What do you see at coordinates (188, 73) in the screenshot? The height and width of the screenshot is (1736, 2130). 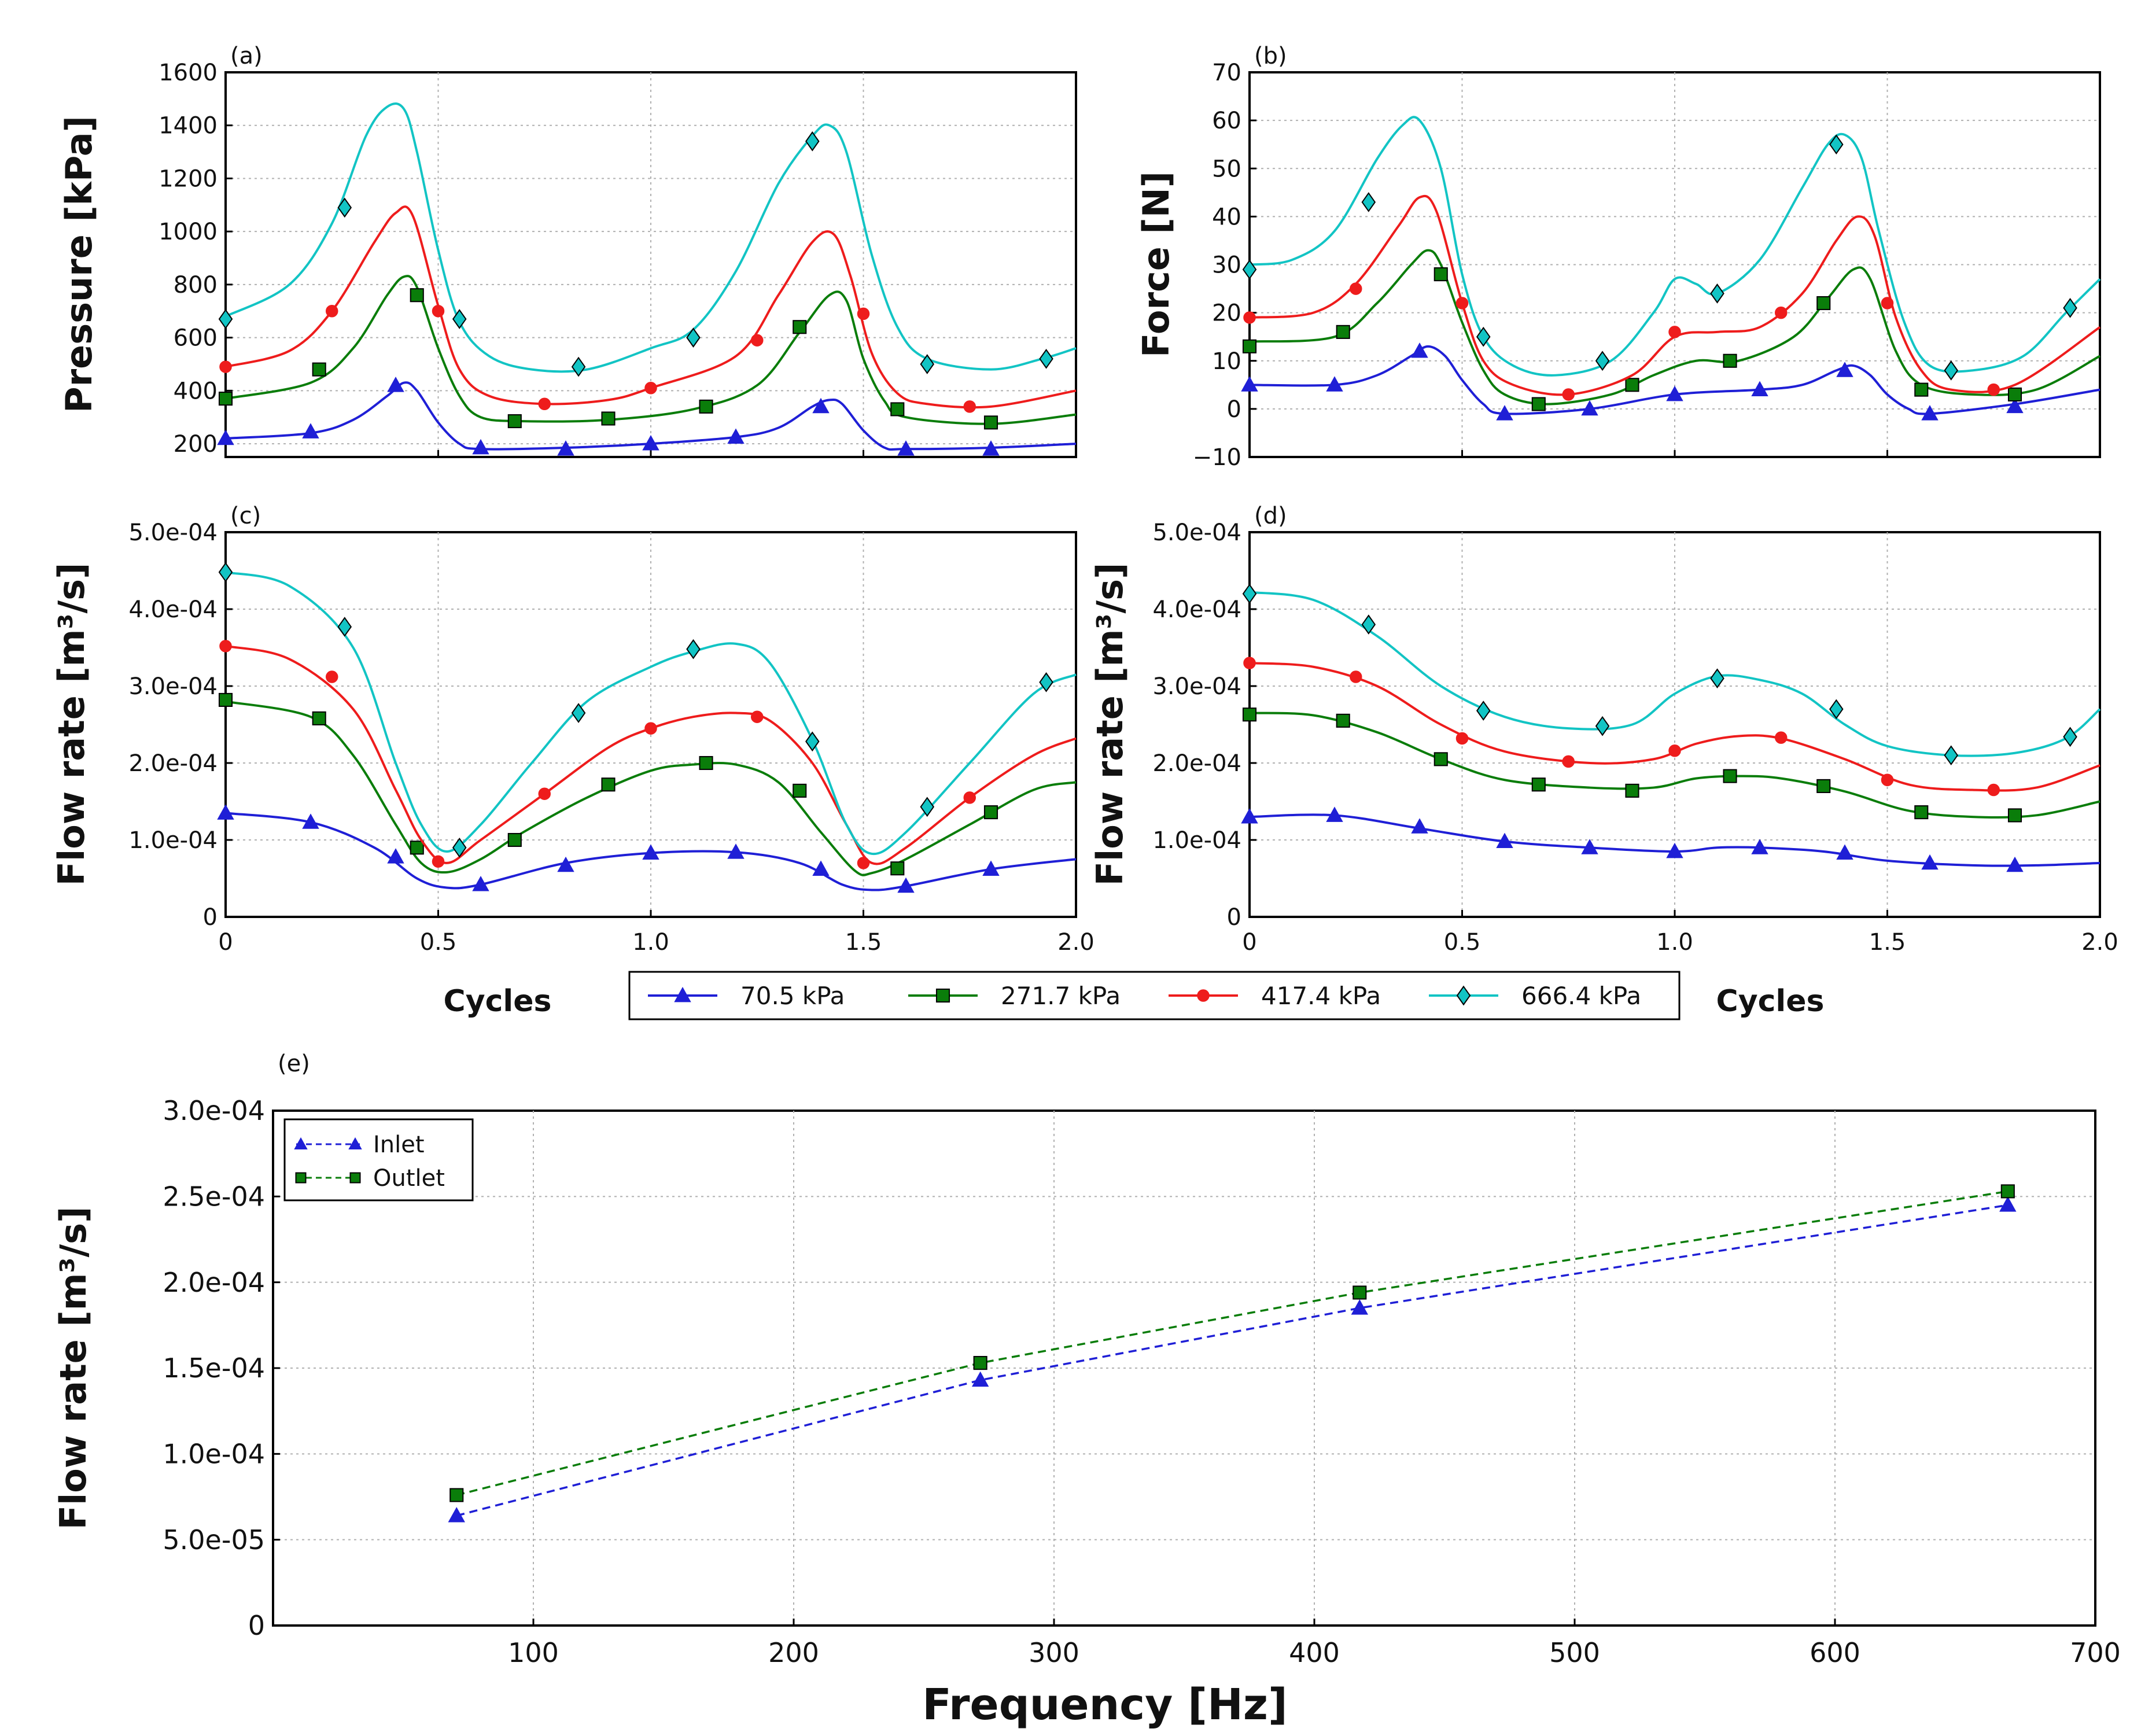 I see `panel-a-ytick-label-7: 1600` at bounding box center [188, 73].